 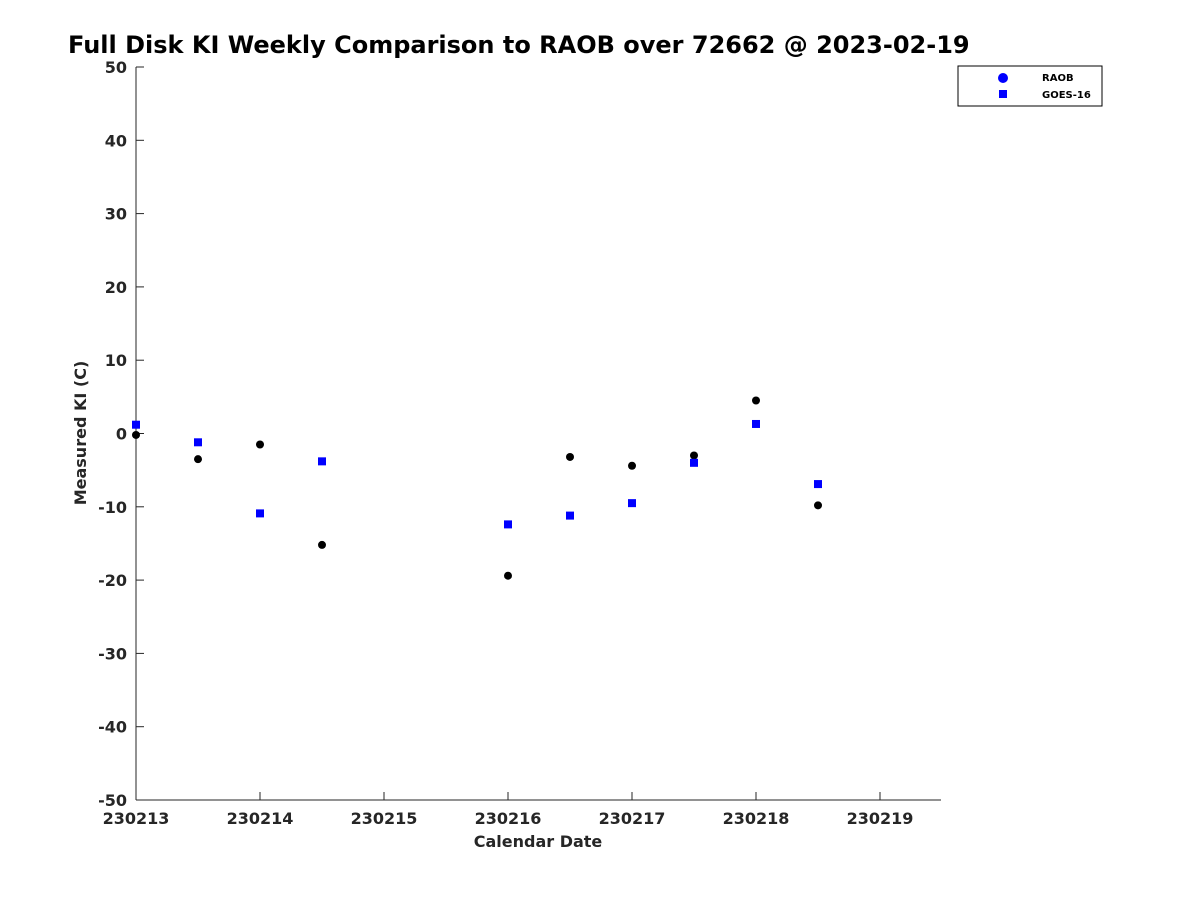 What do you see at coordinates (1058, 78) in the screenshot?
I see `legend-raob-label: RAOB` at bounding box center [1058, 78].